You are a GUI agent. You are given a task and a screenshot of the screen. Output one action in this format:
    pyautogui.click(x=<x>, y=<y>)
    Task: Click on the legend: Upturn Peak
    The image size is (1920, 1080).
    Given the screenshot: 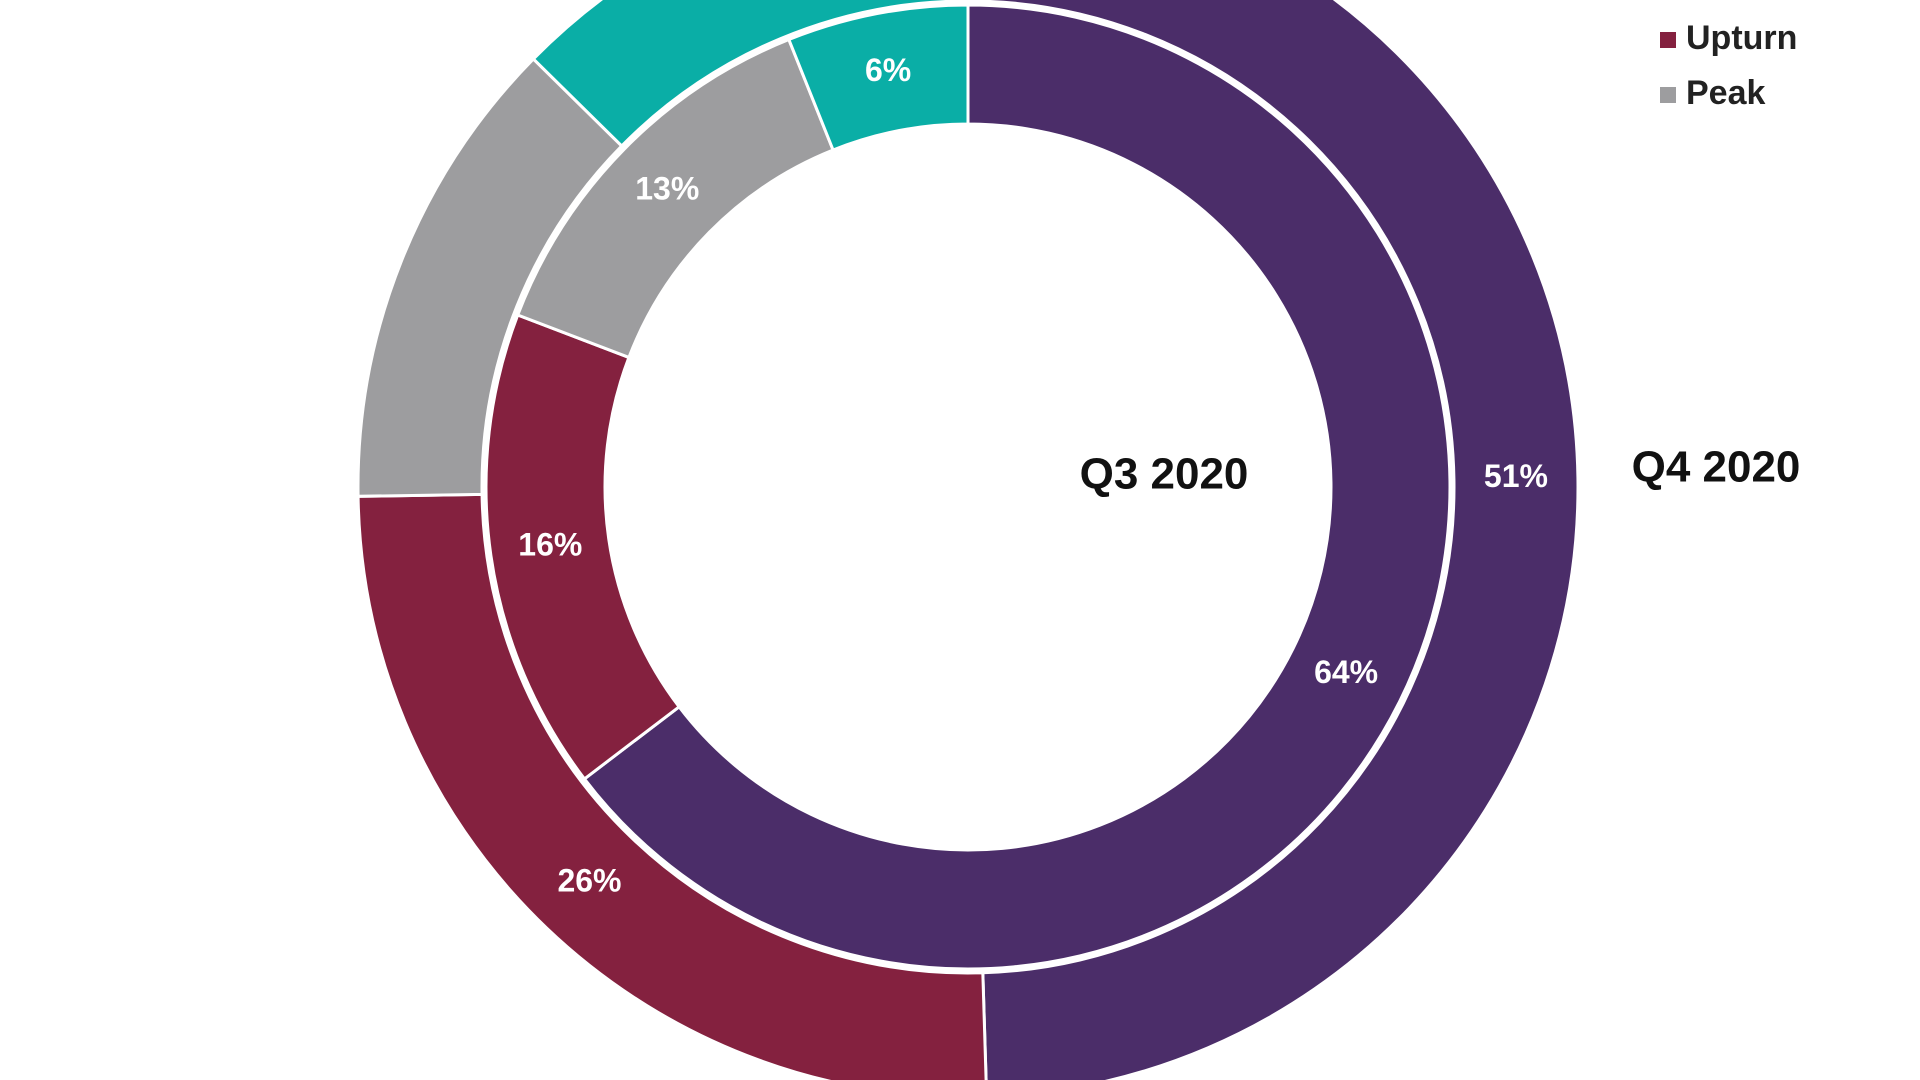 What is the action you would take?
    pyautogui.click(x=1728, y=65)
    